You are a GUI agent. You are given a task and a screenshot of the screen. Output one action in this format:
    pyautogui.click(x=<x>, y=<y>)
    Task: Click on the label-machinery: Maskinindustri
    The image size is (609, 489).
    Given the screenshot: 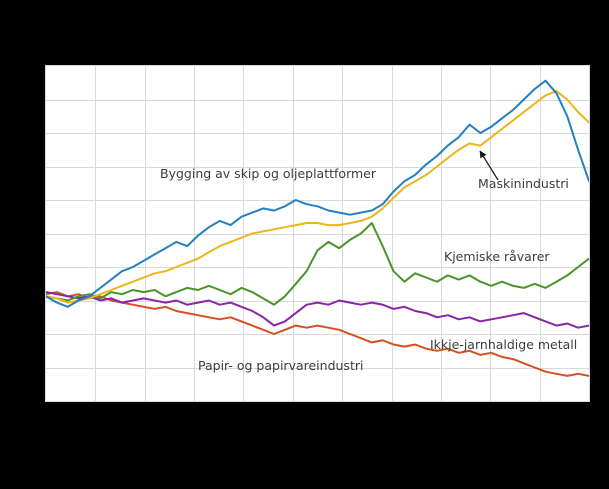 What is the action you would take?
    pyautogui.click(x=523, y=183)
    